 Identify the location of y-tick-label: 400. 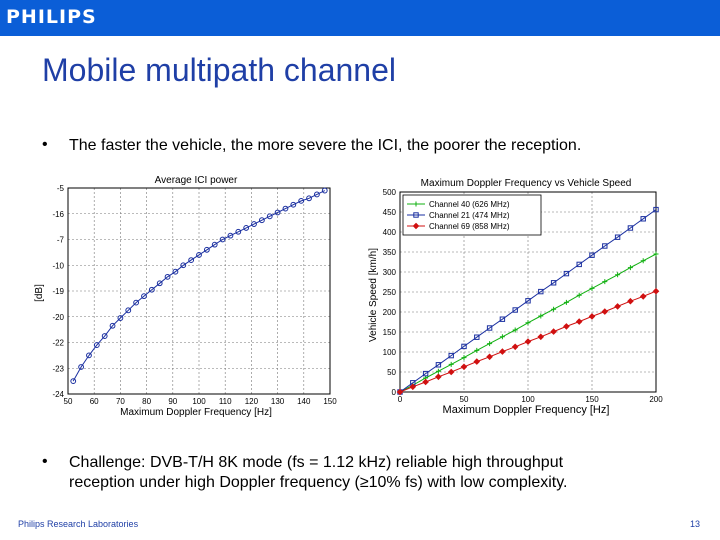
(390, 232).